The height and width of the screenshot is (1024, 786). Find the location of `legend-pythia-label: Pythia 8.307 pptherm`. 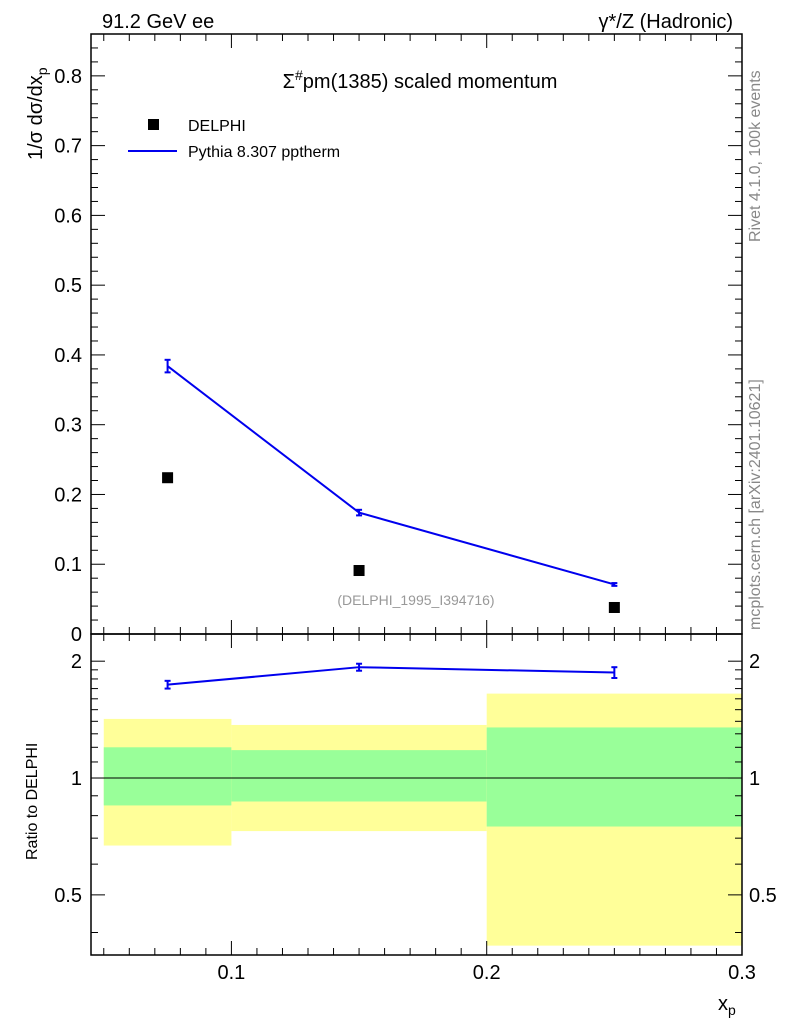

legend-pythia-label: Pythia 8.307 pptherm is located at coordinates (264, 152).